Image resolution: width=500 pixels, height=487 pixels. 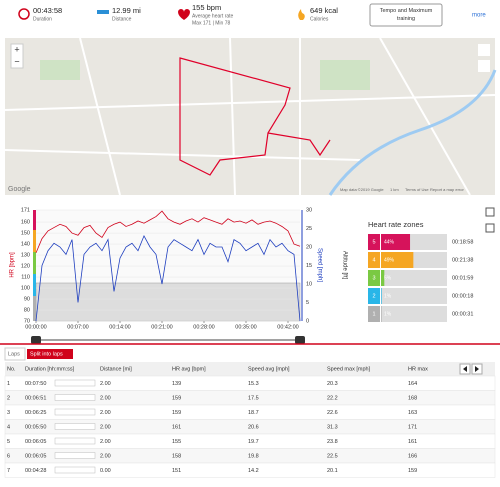 What do you see at coordinates (25, 210) in the screenshot?
I see `y-tick-label: 171` at bounding box center [25, 210].